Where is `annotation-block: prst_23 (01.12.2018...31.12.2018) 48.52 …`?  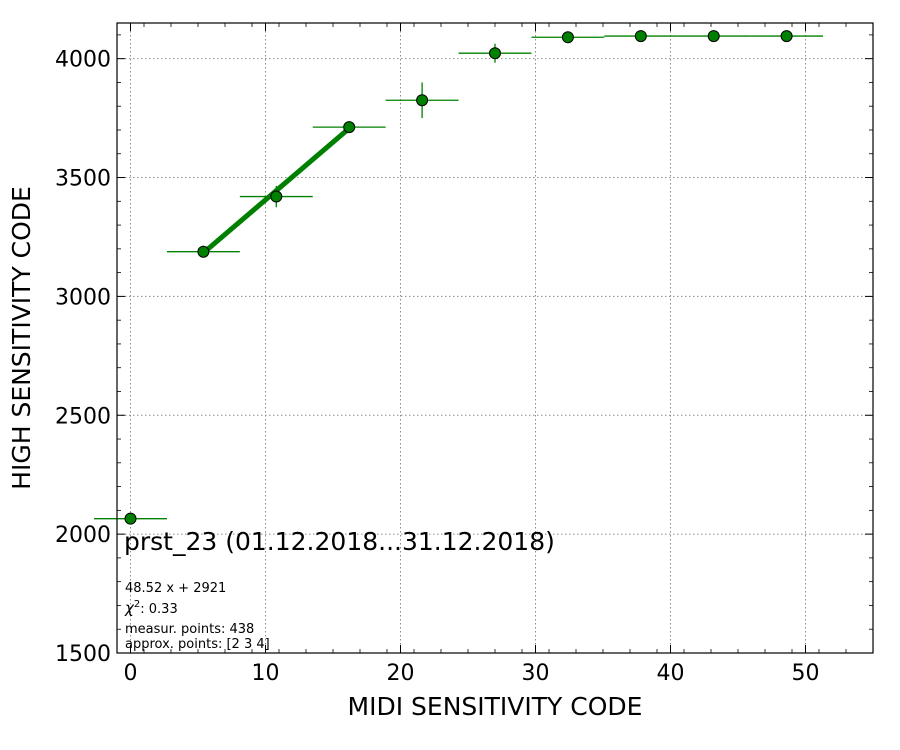
annotation-block: prst_23 (01.12.2018...31.12.2018) 48.52 … is located at coordinates (339, 589).